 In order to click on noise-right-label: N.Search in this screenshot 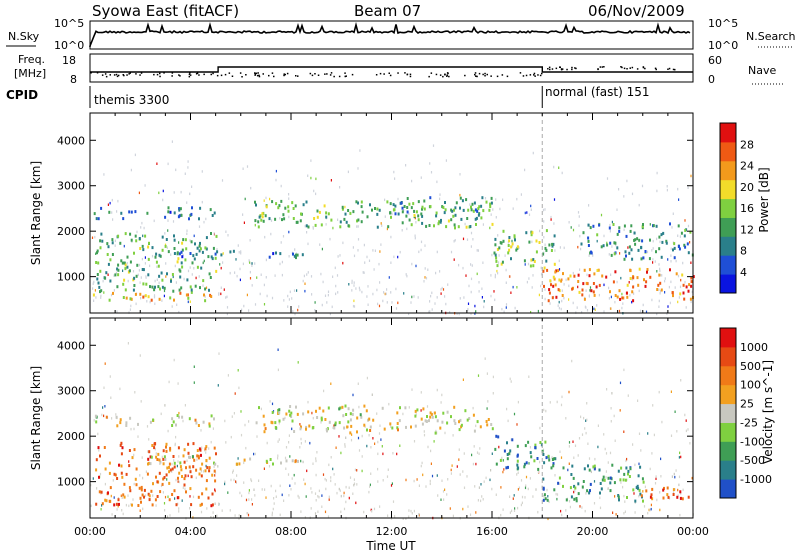, I will do `click(771, 36)`.